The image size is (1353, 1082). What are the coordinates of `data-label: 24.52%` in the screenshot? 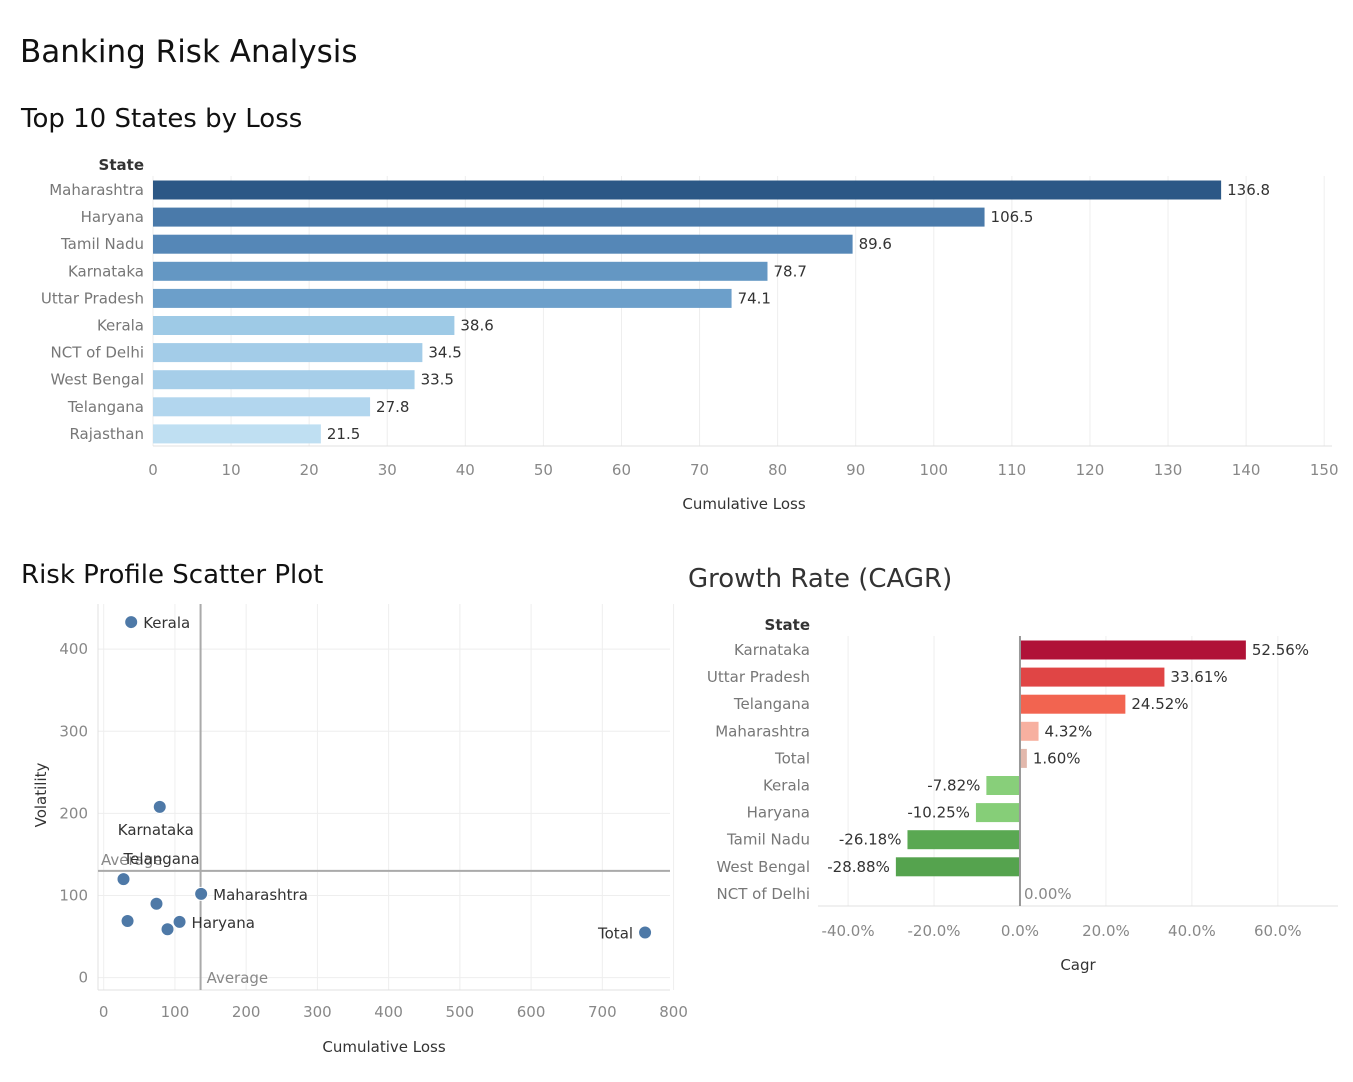 It's located at (1159, 704).